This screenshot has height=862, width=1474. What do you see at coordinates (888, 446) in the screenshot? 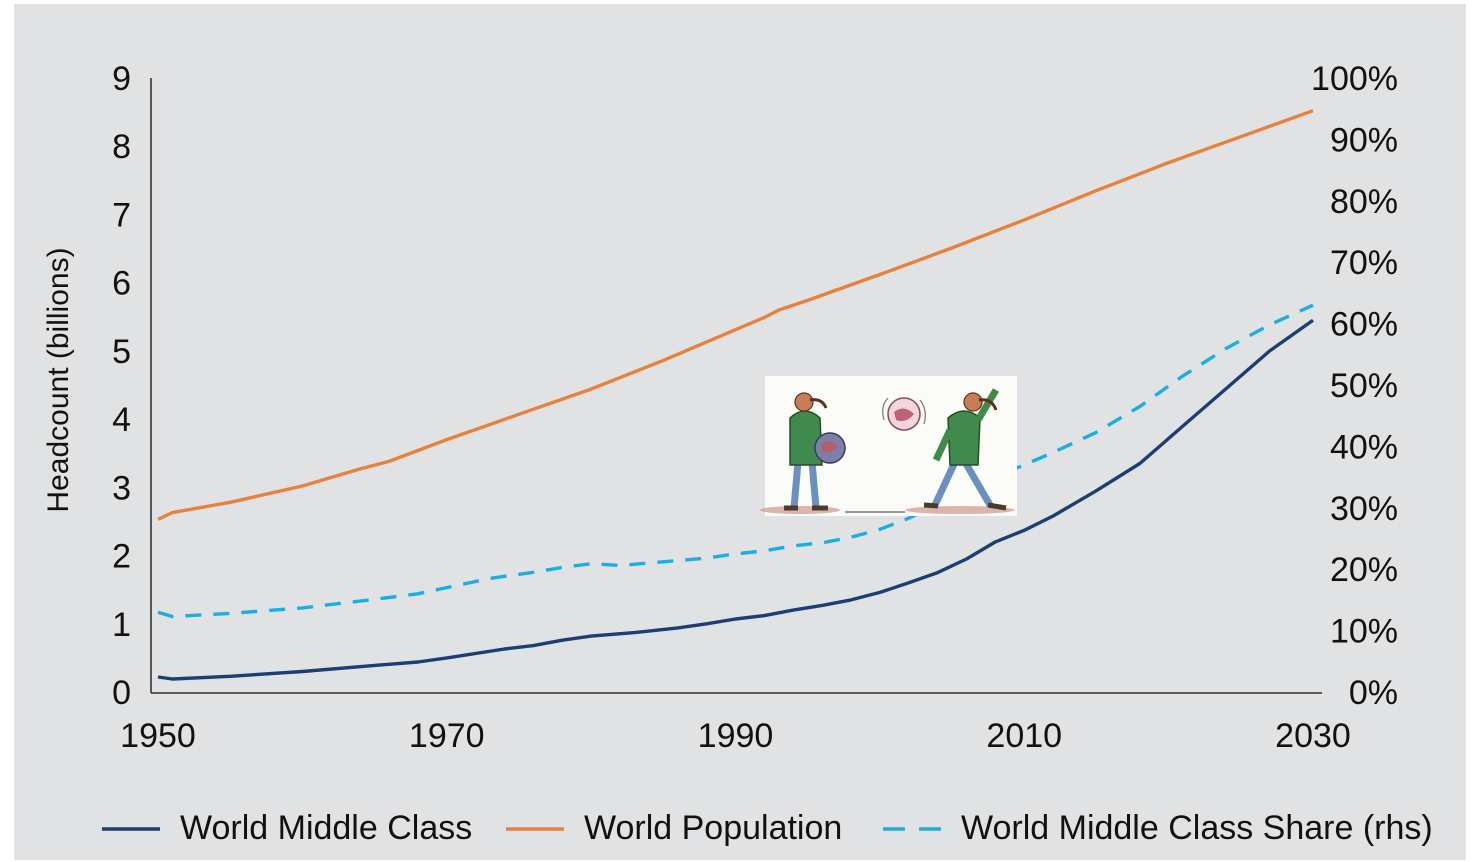
I see `cartoon-people-carrying-and-kicking-globe-icon` at bounding box center [888, 446].